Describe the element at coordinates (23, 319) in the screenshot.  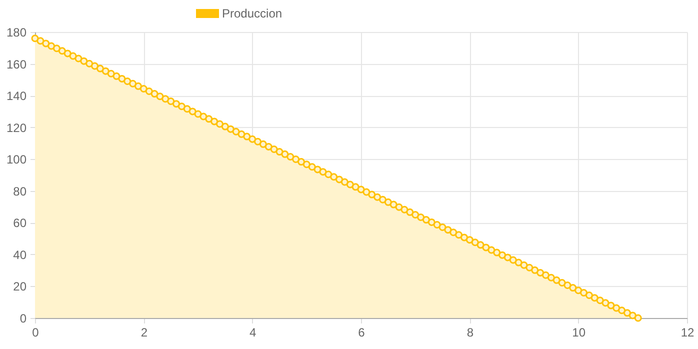
I see `y-tick-label: 0` at that location.